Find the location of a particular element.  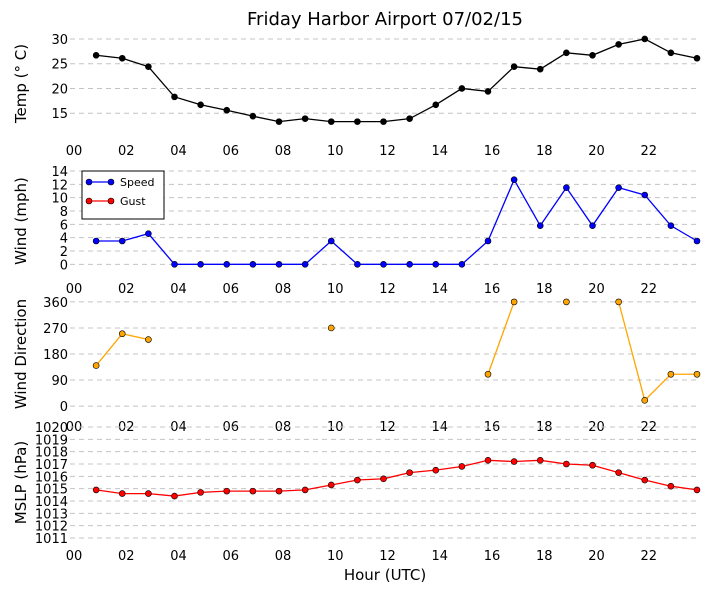

y-tick-label: 14 is located at coordinates (59, 172).